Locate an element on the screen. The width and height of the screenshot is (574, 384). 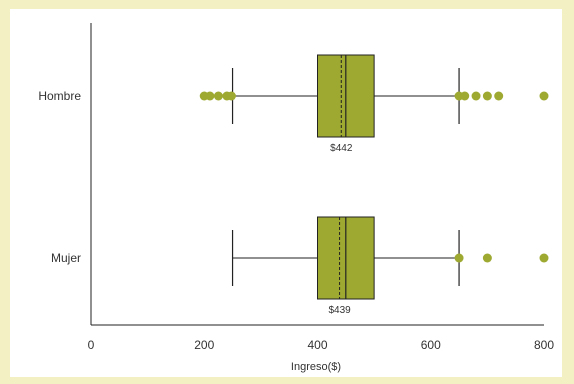
x-tick-label: 600 is located at coordinates (431, 345).